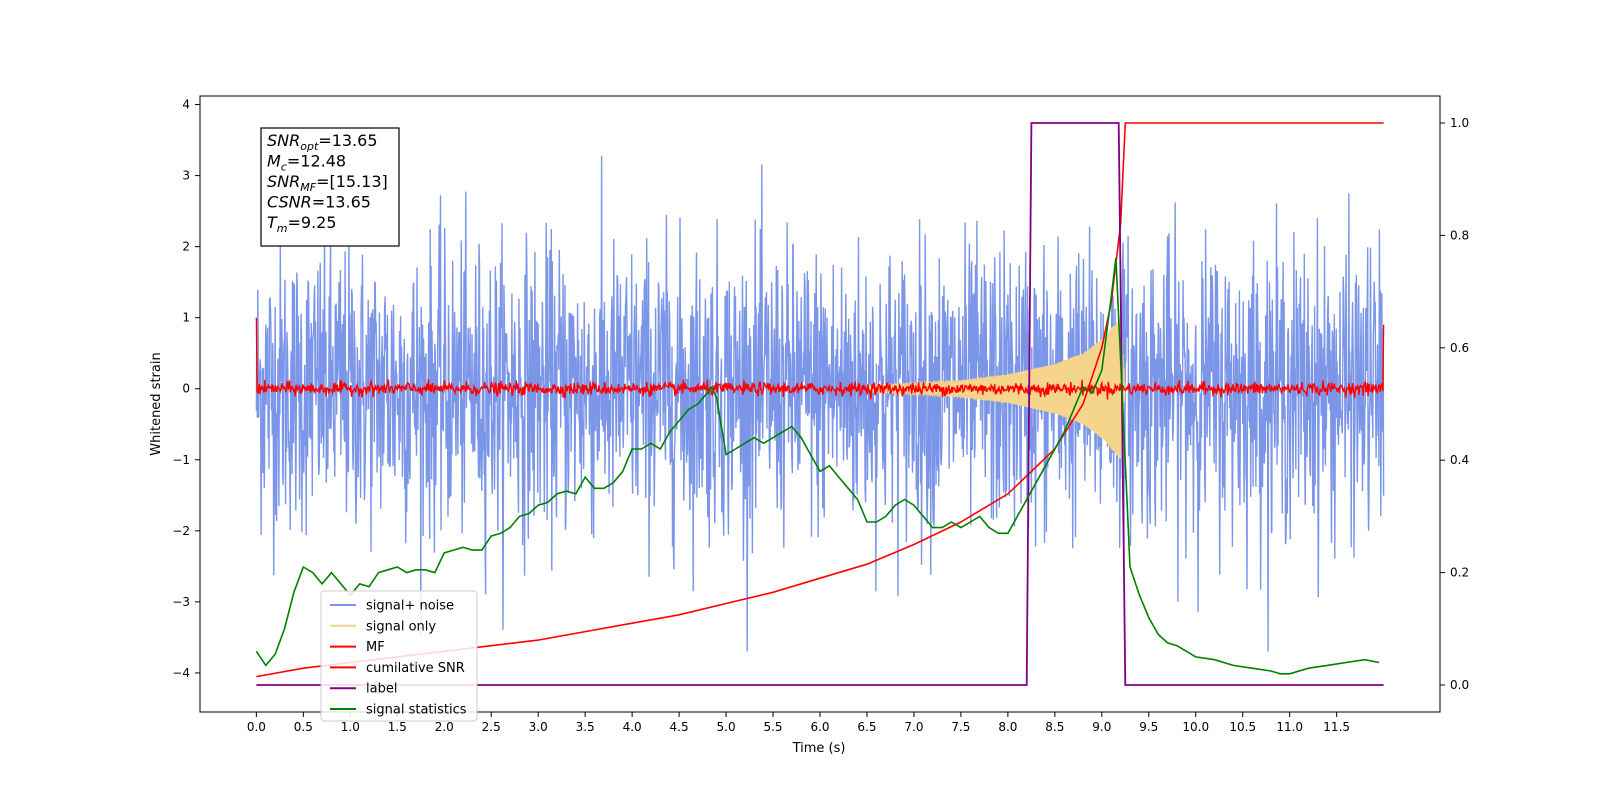 This screenshot has height=800, width=1600. What do you see at coordinates (302, 224) in the screenshot?
I see `annotation-line: Tm=9.25` at bounding box center [302, 224].